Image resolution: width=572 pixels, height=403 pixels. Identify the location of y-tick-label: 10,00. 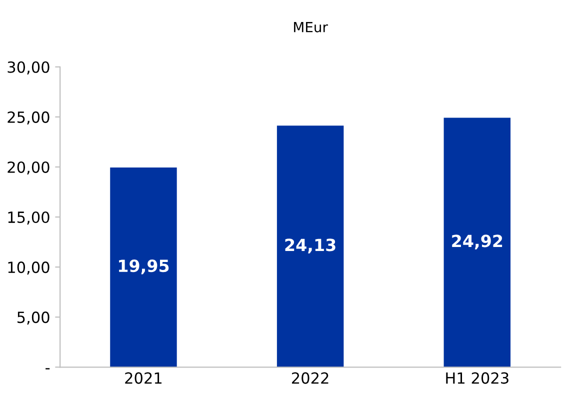
(29, 268).